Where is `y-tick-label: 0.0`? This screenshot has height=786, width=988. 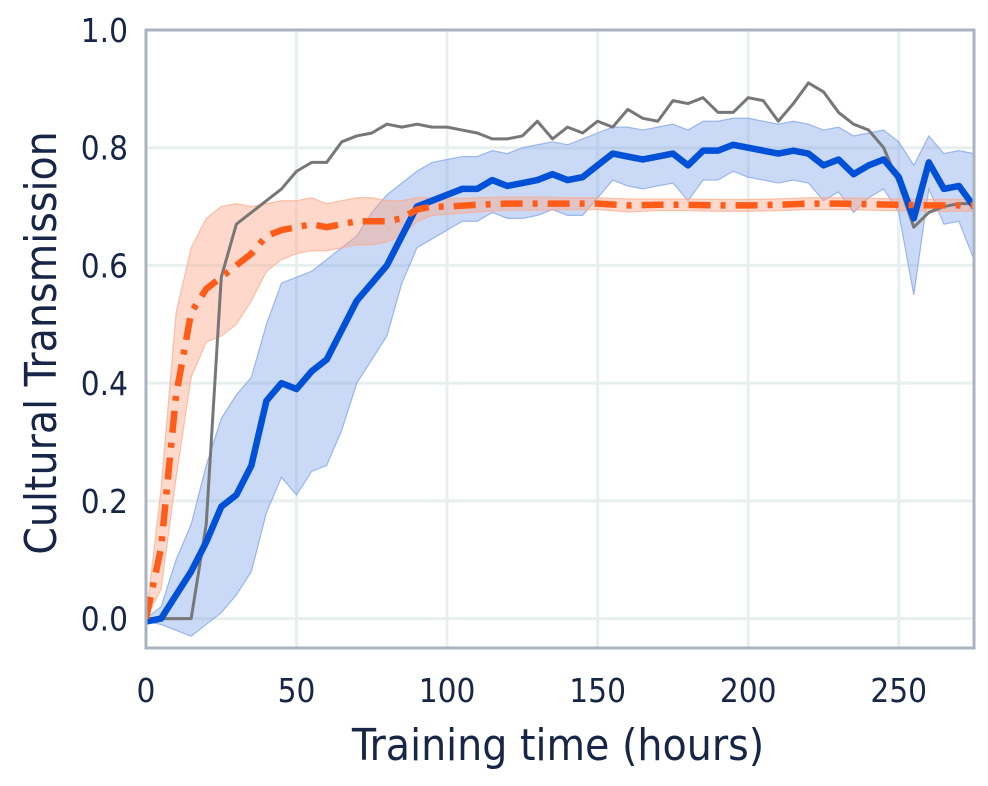 y-tick-label: 0.0 is located at coordinates (104, 619).